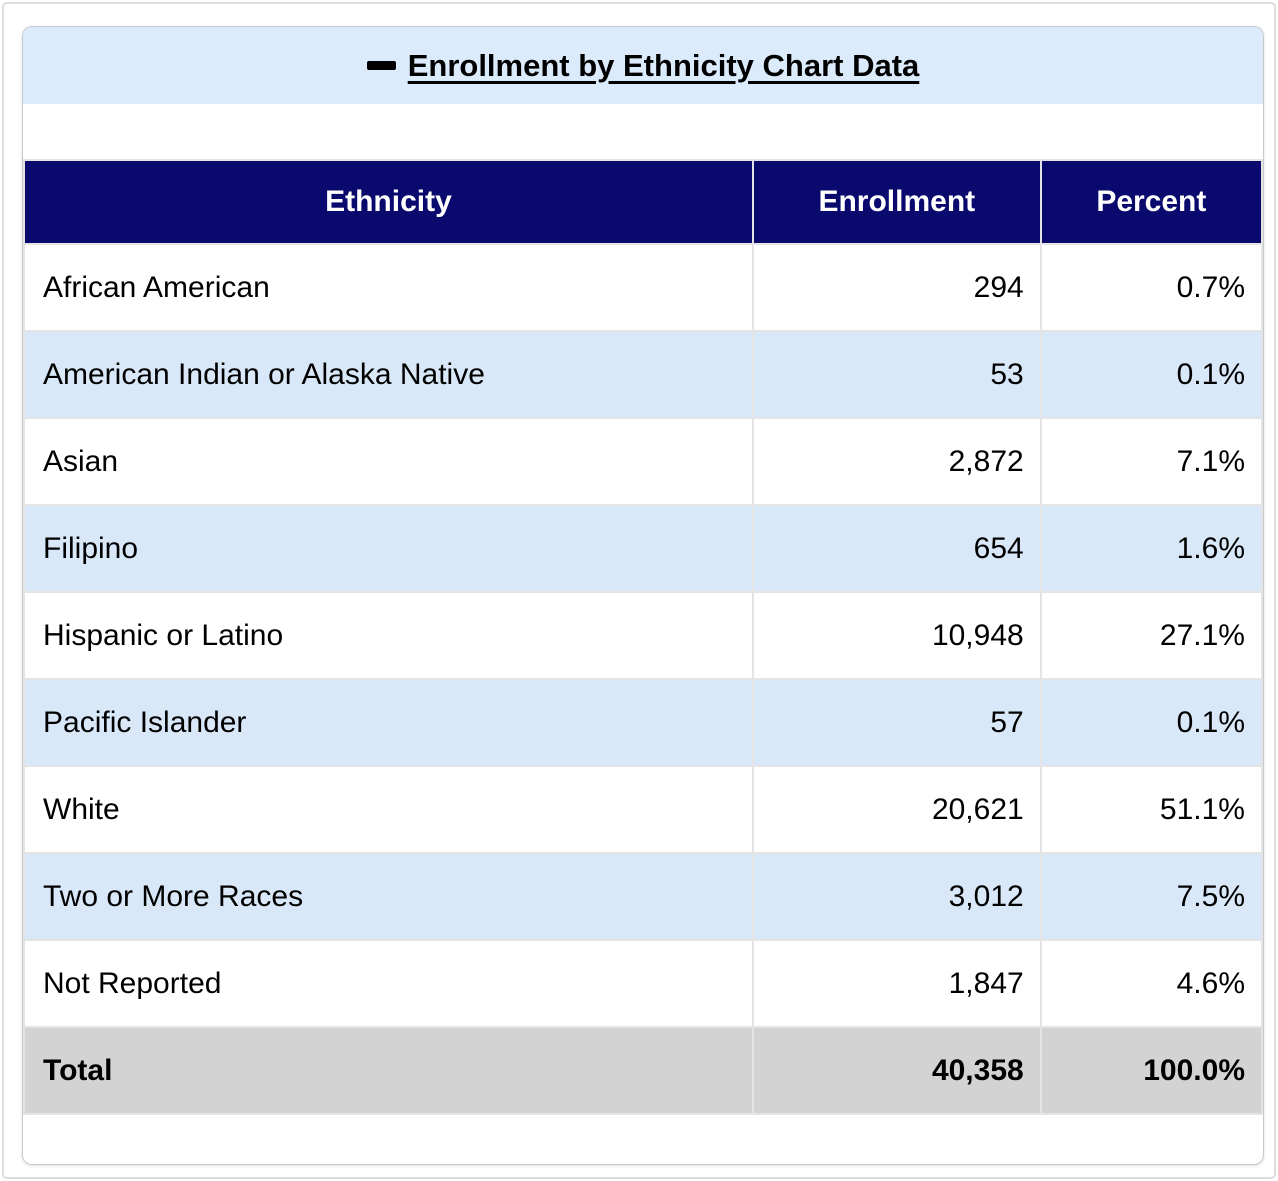 Image resolution: width=1278 pixels, height=1181 pixels. What do you see at coordinates (896, 374) in the screenshot?
I see `cell-enrollment: 53` at bounding box center [896, 374].